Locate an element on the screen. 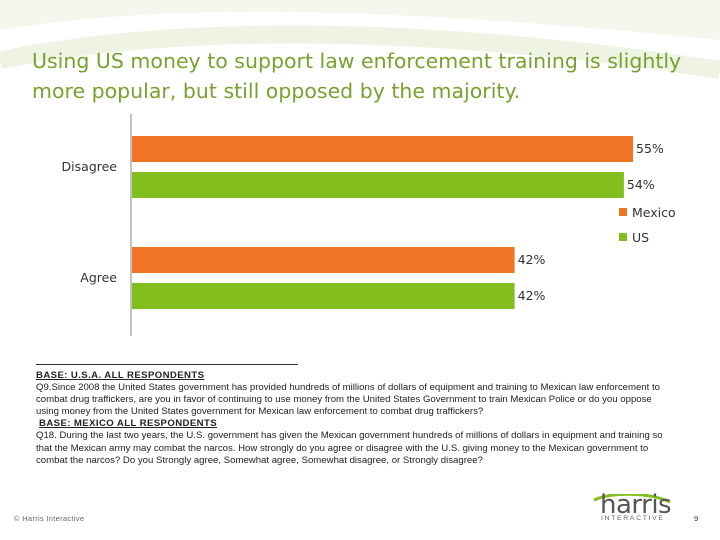 The width and height of the screenshot is (720, 540). page-number: 9 is located at coordinates (696, 518).